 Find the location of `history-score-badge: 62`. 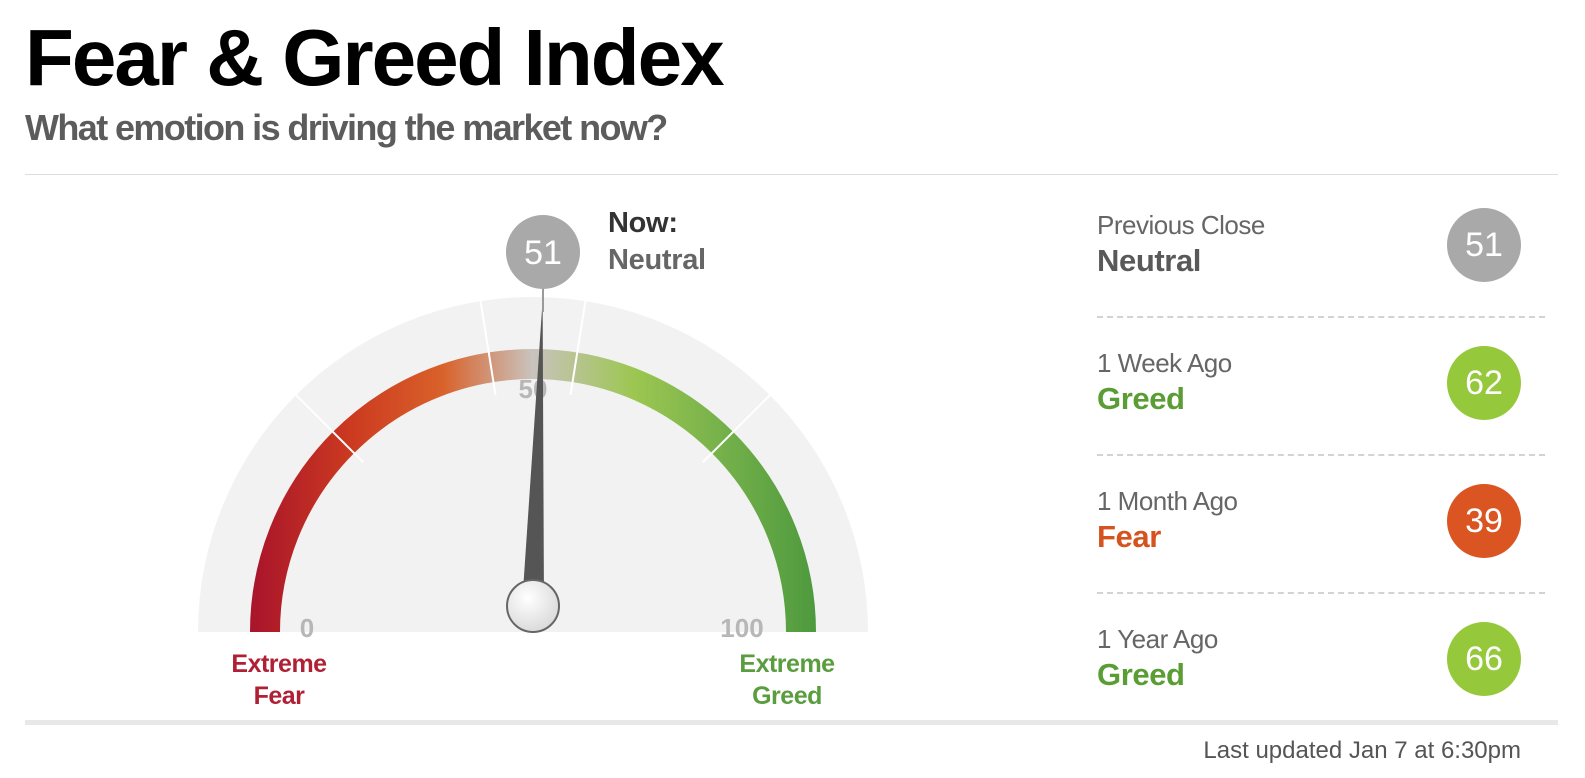

history-score-badge: 62 is located at coordinates (1484, 383).